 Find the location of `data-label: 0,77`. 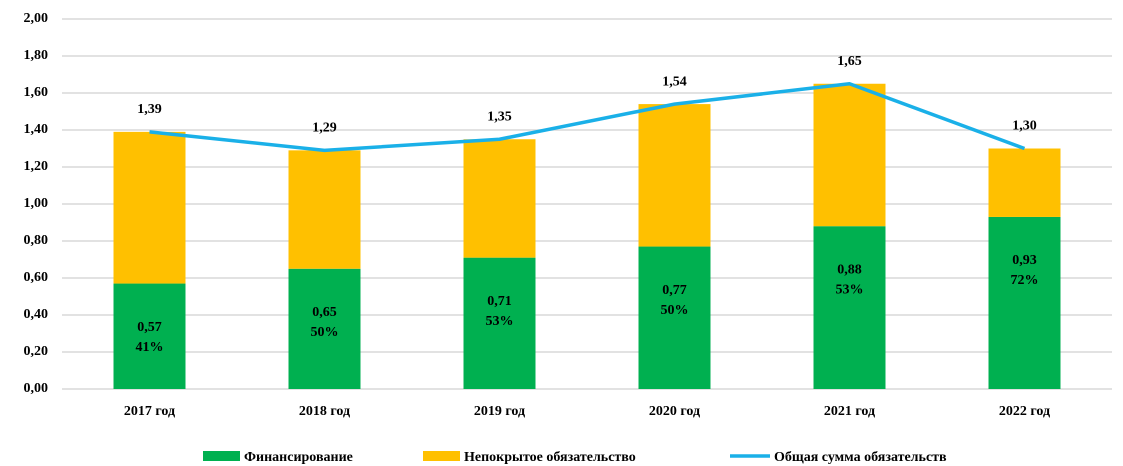

data-label: 0,77 is located at coordinates (674, 290).